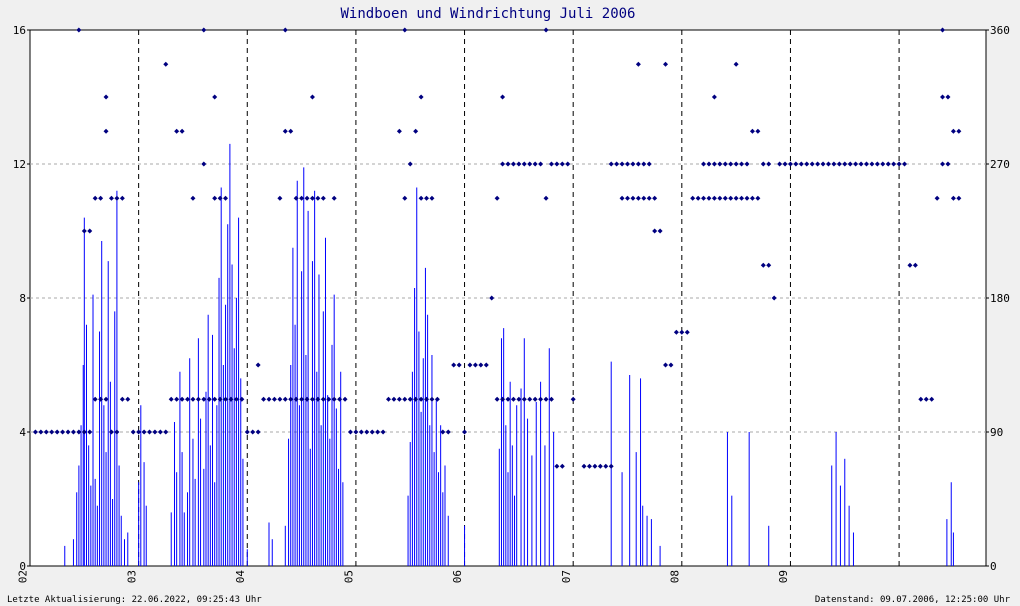 The image size is (1020, 606). Describe the element at coordinates (19, 30) in the screenshot. I see `y-left-tick-label: 16` at that location.